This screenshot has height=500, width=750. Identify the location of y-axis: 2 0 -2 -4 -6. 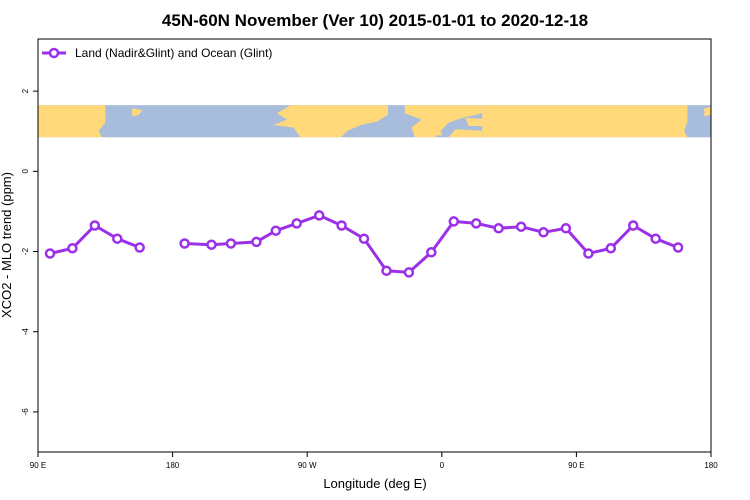
(29, 251).